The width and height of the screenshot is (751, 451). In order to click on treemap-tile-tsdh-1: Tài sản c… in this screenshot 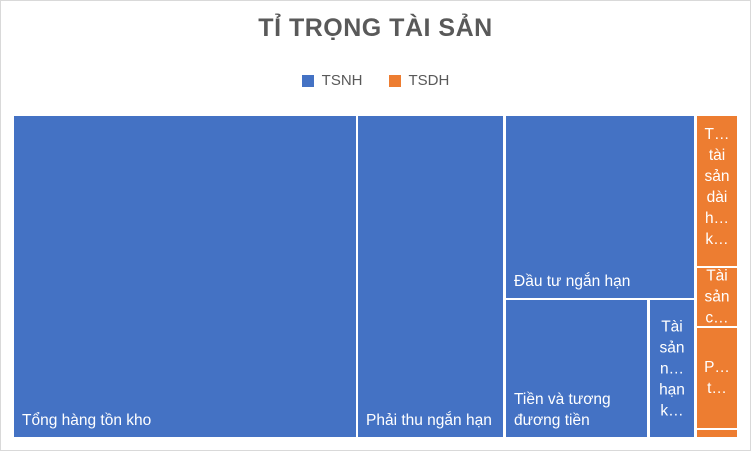, I will do `click(717, 297)`.